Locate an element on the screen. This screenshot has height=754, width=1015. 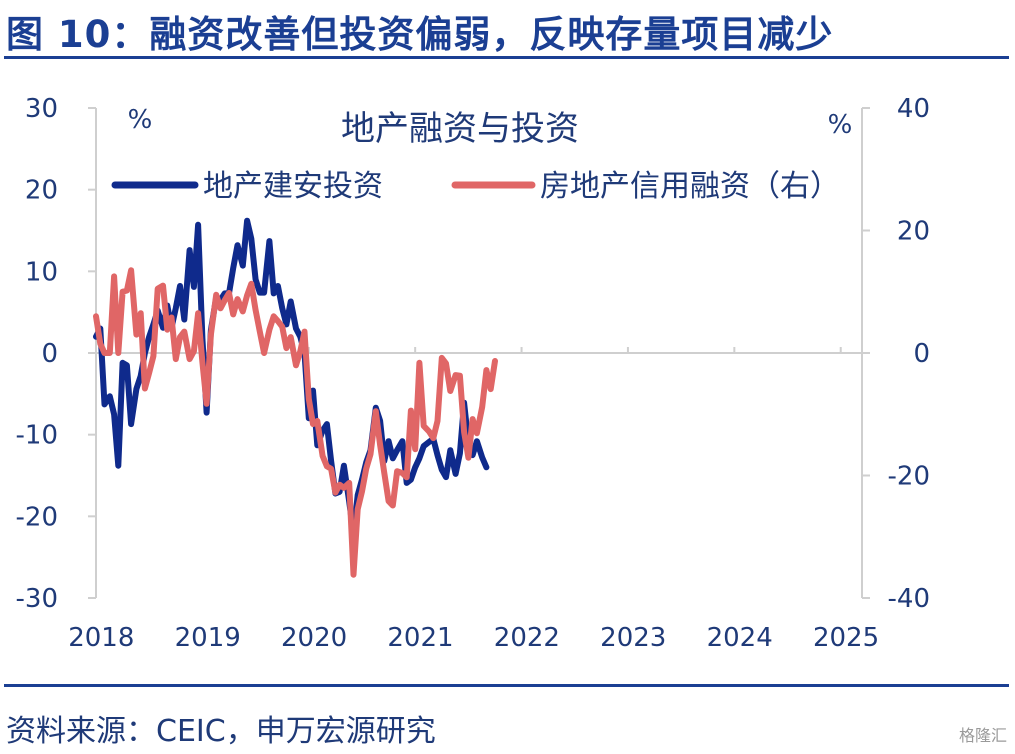
right-tick-label: -40 is located at coordinates (909, 599).